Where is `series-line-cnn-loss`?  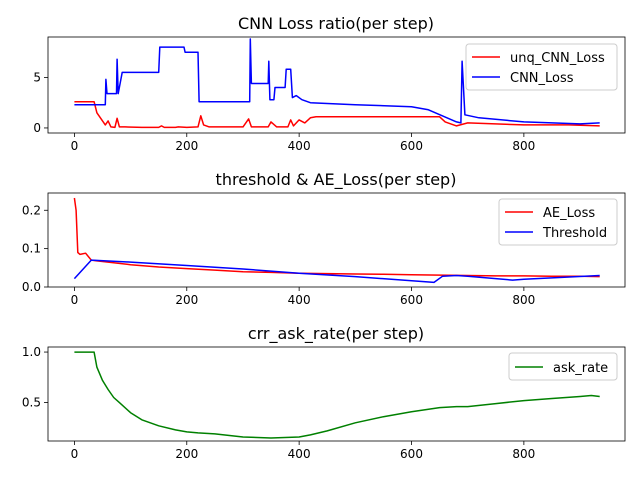 series-line-cnn-loss is located at coordinates (337, 81).